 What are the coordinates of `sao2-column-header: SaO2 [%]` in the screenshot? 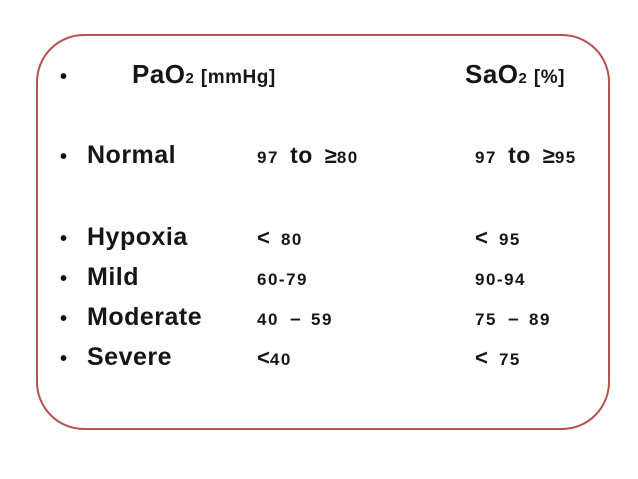 It's located at (527, 76).